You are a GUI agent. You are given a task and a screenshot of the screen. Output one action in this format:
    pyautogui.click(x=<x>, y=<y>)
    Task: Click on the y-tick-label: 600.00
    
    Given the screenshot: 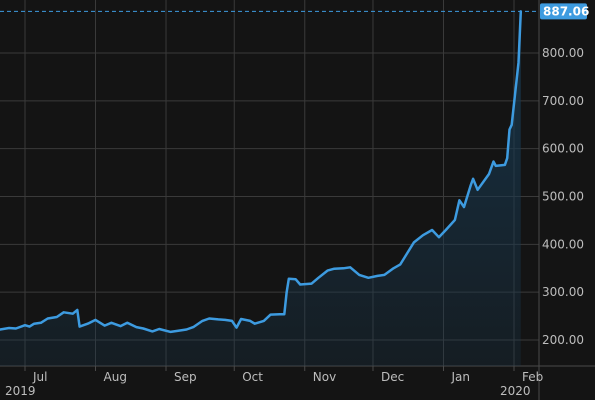 What is the action you would take?
    pyautogui.click(x=563, y=149)
    